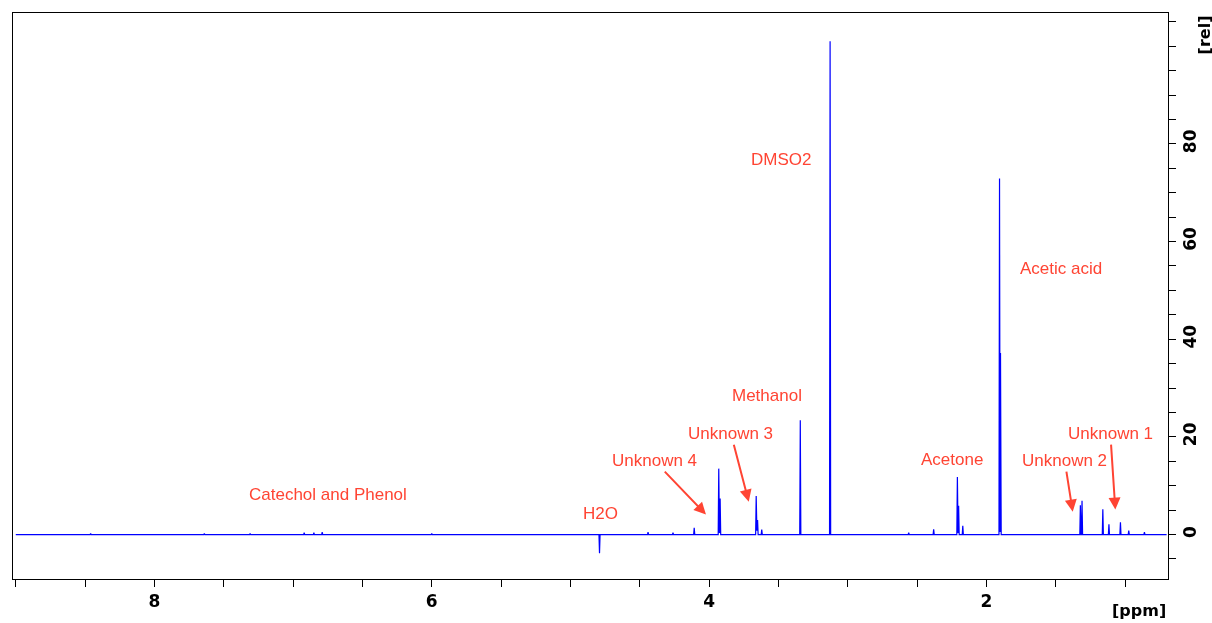 The width and height of the screenshot is (1212, 623). I want to click on annotation: Catechol and Phenol, so click(328, 494).